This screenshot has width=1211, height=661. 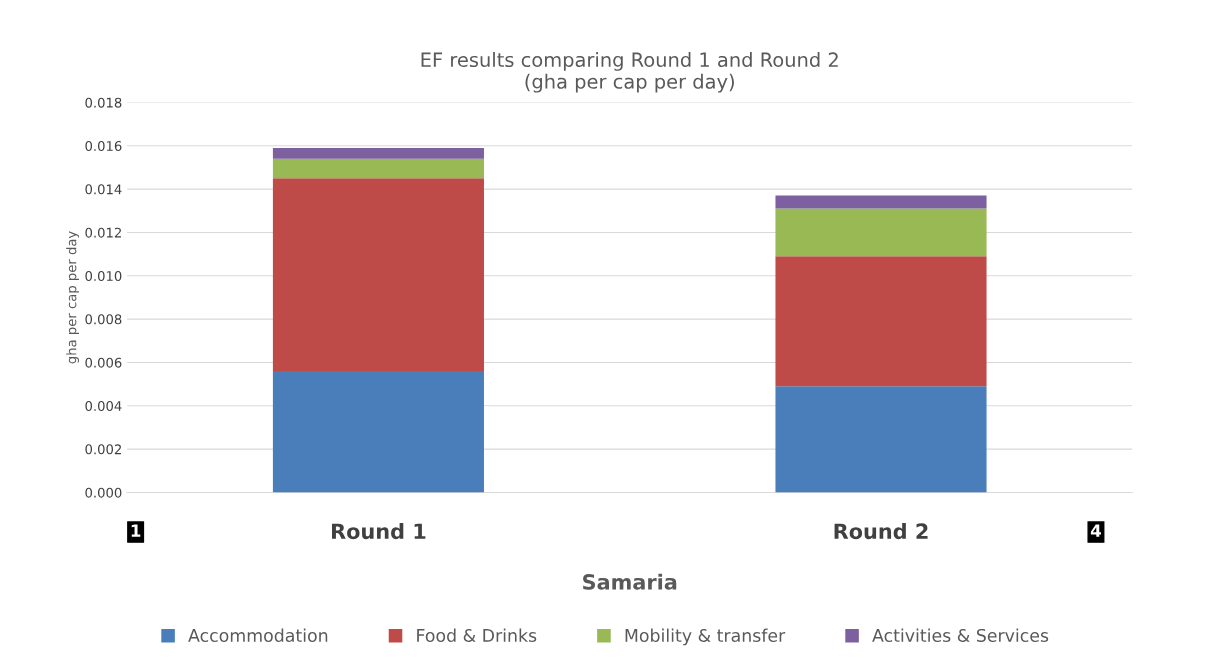 What do you see at coordinates (705, 637) in the screenshot?
I see `legend-label: Mobility & transfer` at bounding box center [705, 637].